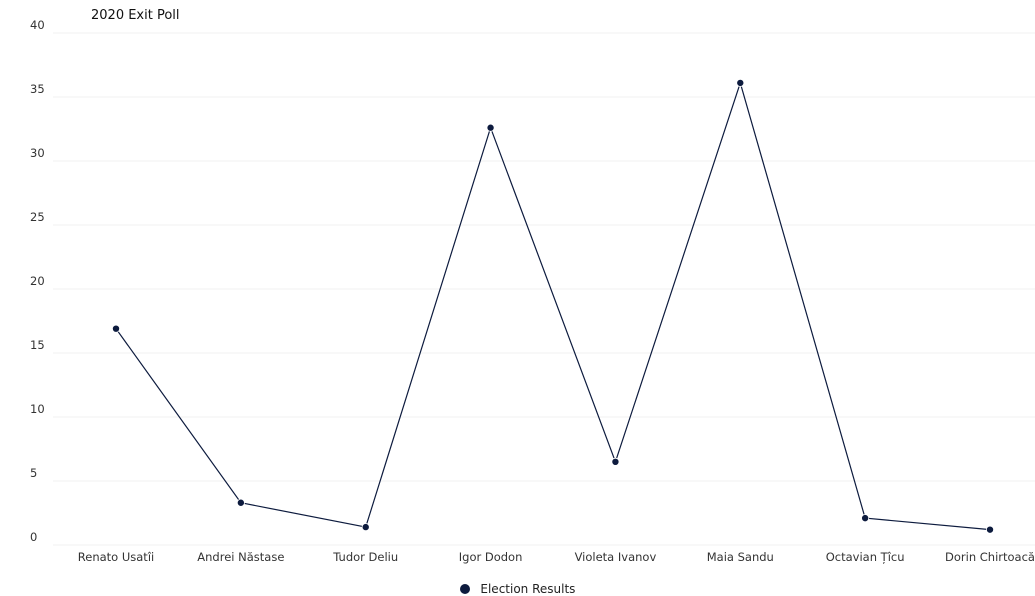 The height and width of the screenshot is (596, 1035). I want to click on legend-marker, so click(464, 589).